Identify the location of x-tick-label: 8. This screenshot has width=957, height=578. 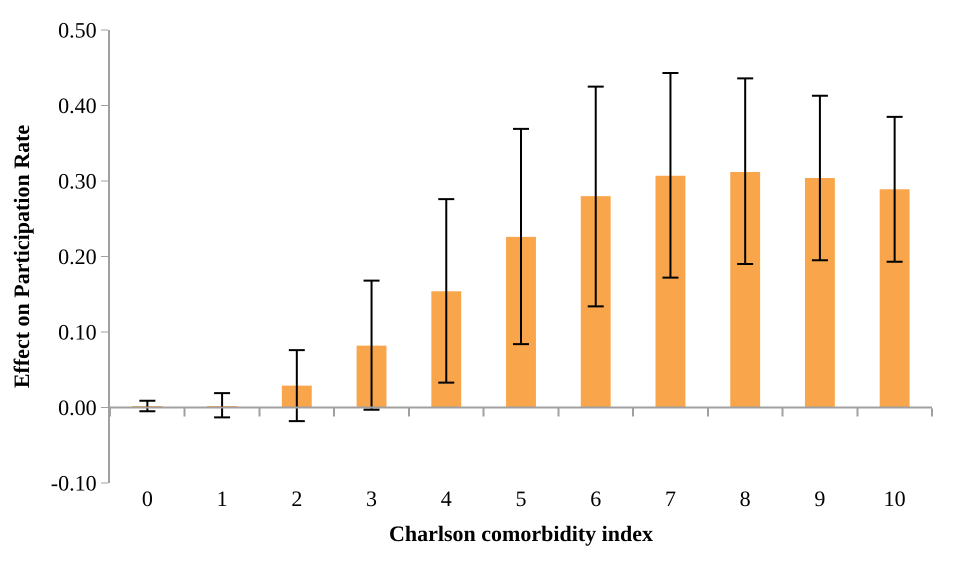
(745, 498).